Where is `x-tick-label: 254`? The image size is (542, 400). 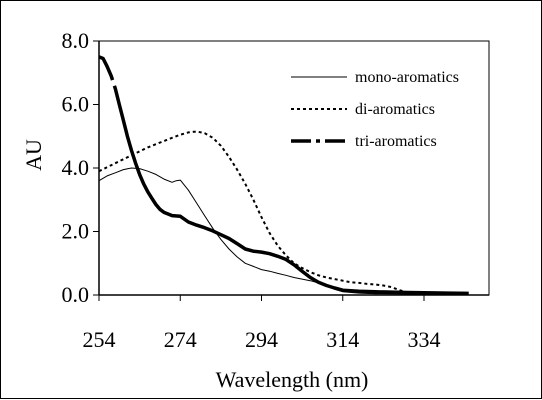 x-tick-label: 254 is located at coordinates (99, 339).